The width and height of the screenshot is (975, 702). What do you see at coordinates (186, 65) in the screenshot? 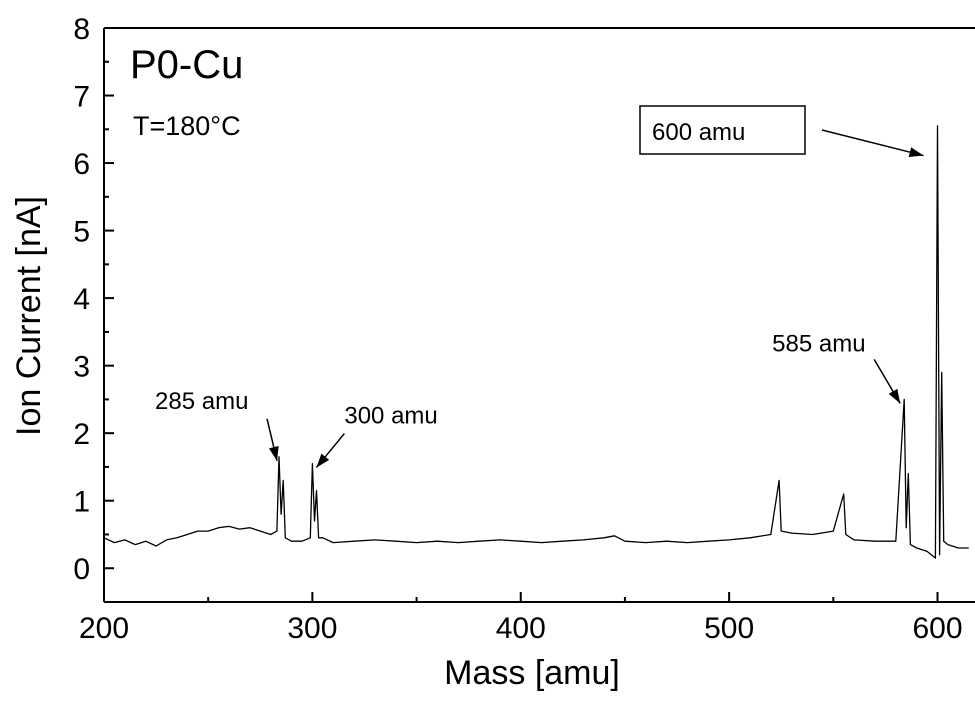
I see `chart-title: P0-Cu` at bounding box center [186, 65].